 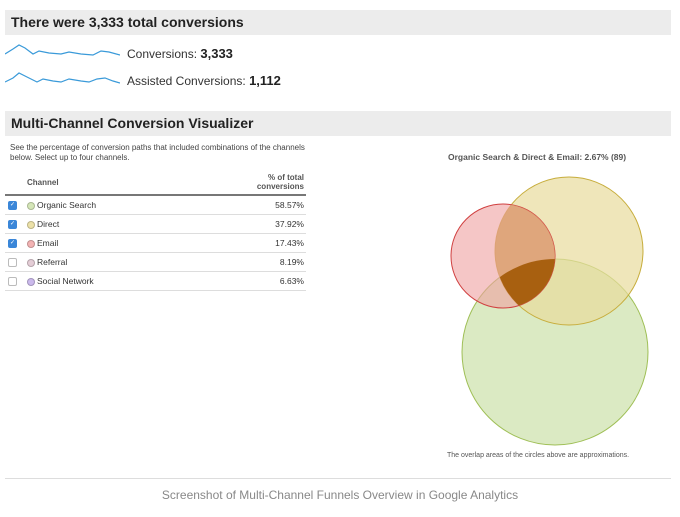 I want to click on visualizer-header: Multi-Channel Conversion Visualizer, so click(x=338, y=123).